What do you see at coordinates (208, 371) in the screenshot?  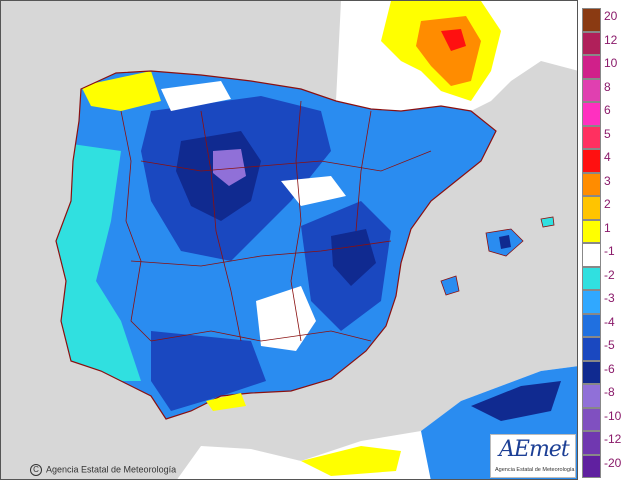 I see `southwest-dark-band` at bounding box center [208, 371].